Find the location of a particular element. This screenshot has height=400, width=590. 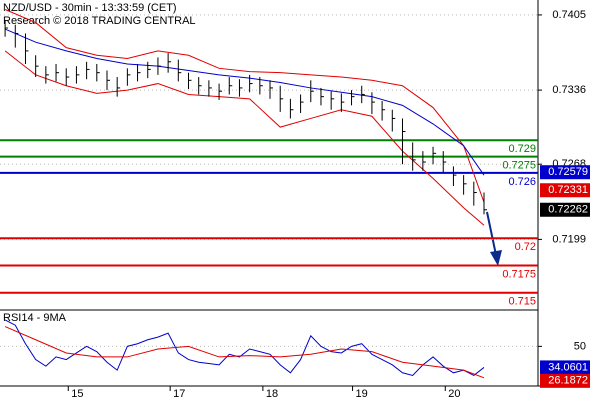

value-box-label: 0.72262 is located at coordinates (568, 210).